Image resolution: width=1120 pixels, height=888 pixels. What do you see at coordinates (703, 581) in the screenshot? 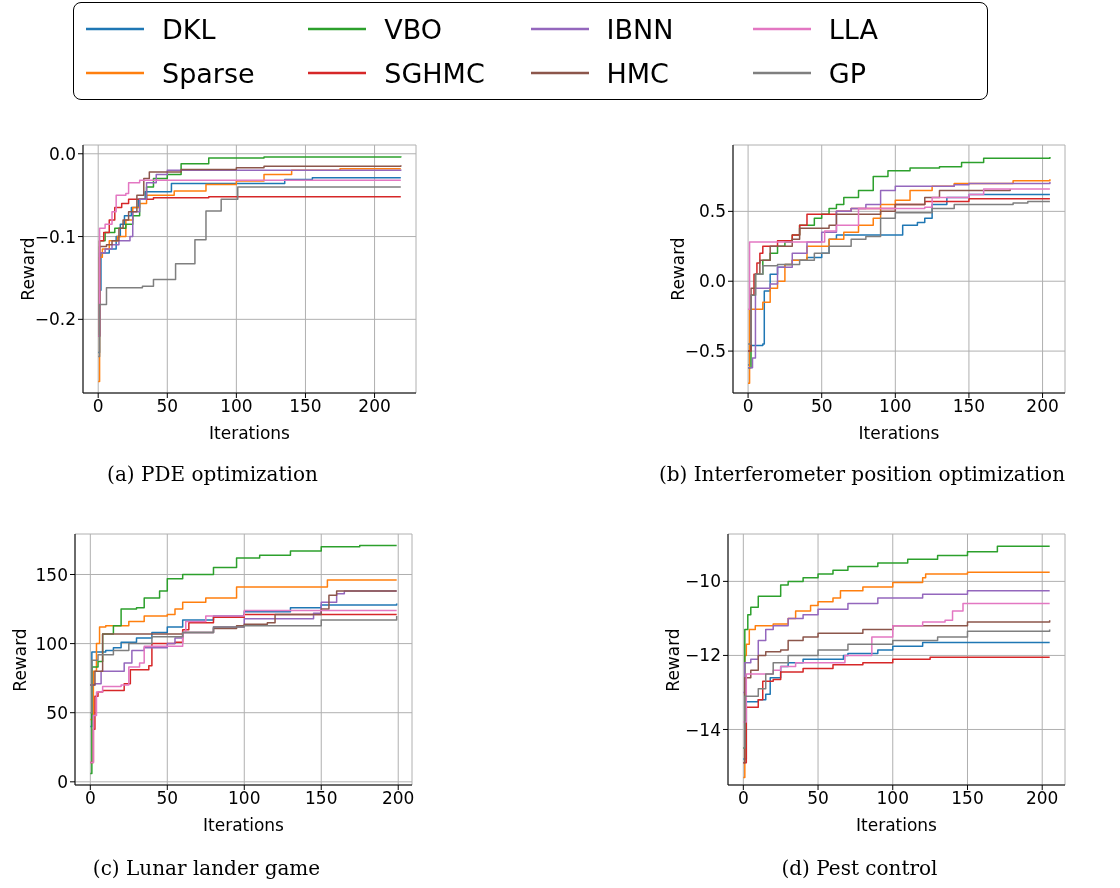
I see `y-tick-label: −10` at bounding box center [703, 581].